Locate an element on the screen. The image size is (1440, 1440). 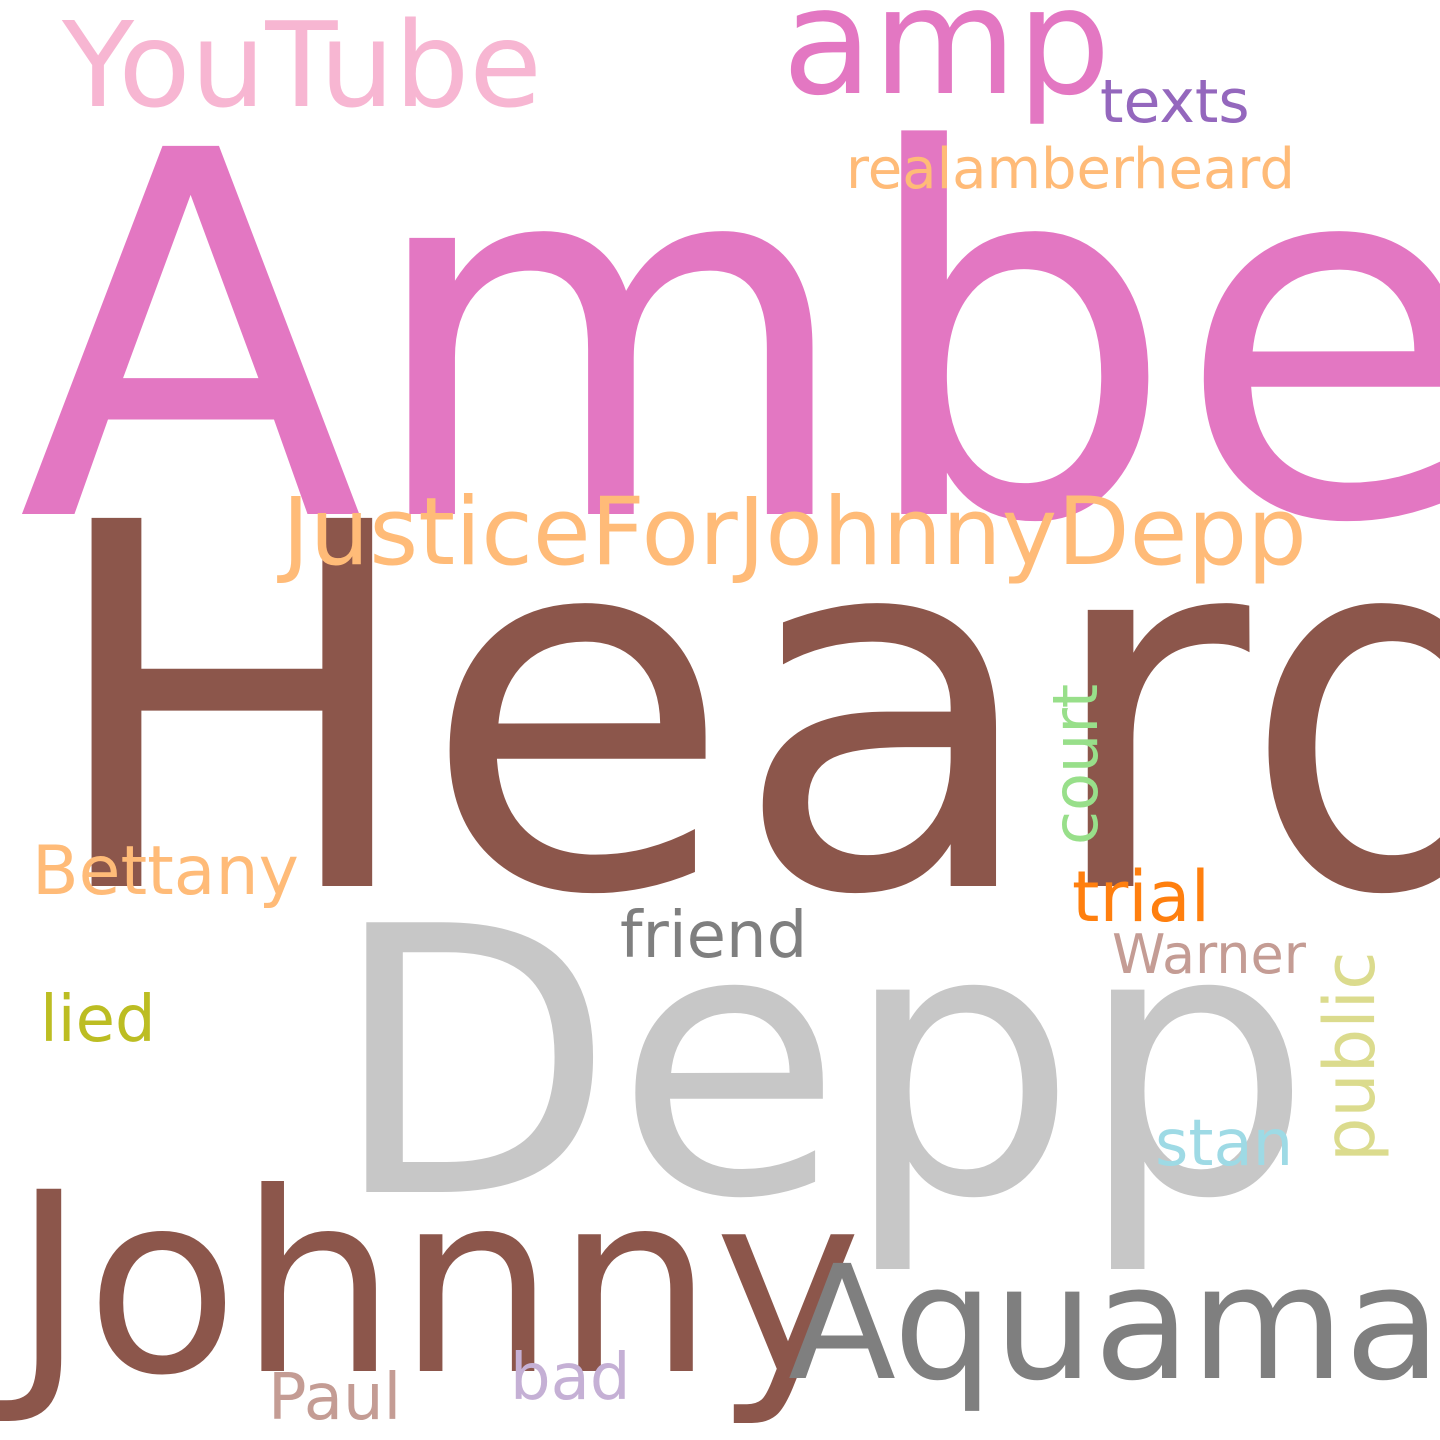
word-justicefor: JusticeForJohnnyDepp is located at coordinates (794, 532).